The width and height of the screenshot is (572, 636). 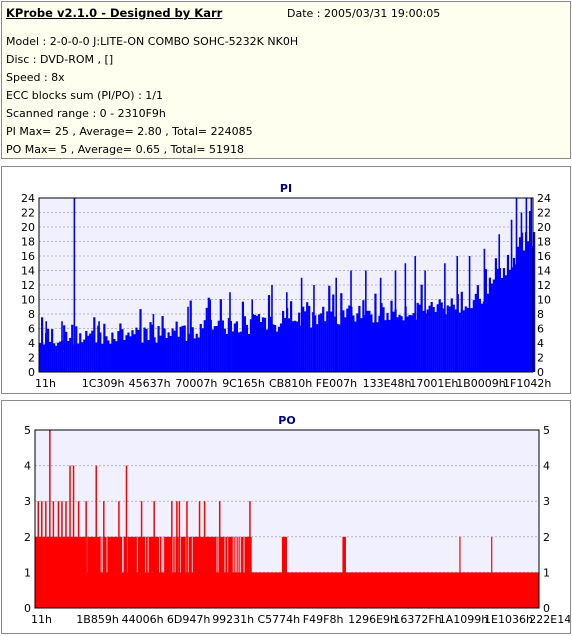 What do you see at coordinates (286, 188) in the screenshot?
I see `pi-chart-title: PI` at bounding box center [286, 188].